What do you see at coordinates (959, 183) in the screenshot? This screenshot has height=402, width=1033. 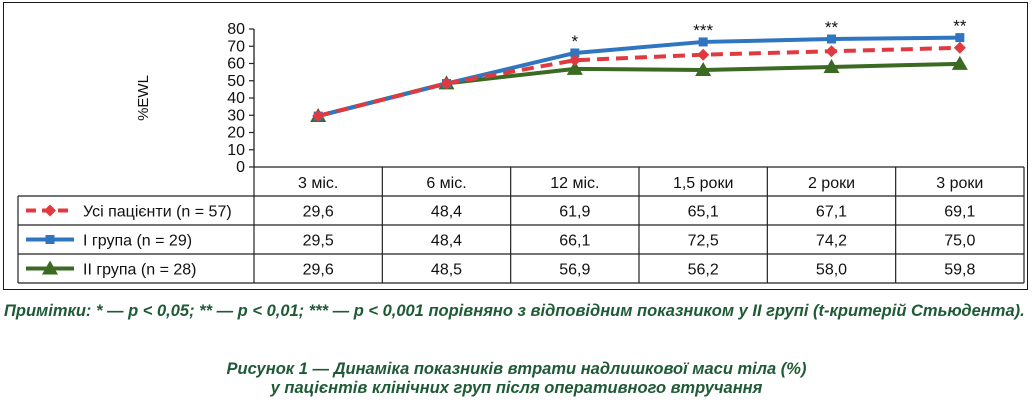 I see `x-tick-label: 3 роки` at bounding box center [959, 183].